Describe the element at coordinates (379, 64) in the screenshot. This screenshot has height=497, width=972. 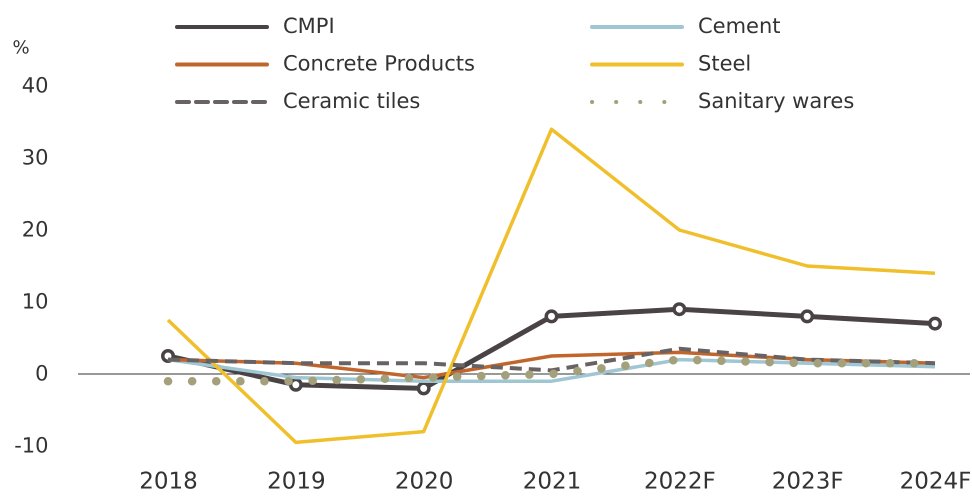
I see `legend-label: Concrete Products` at that location.